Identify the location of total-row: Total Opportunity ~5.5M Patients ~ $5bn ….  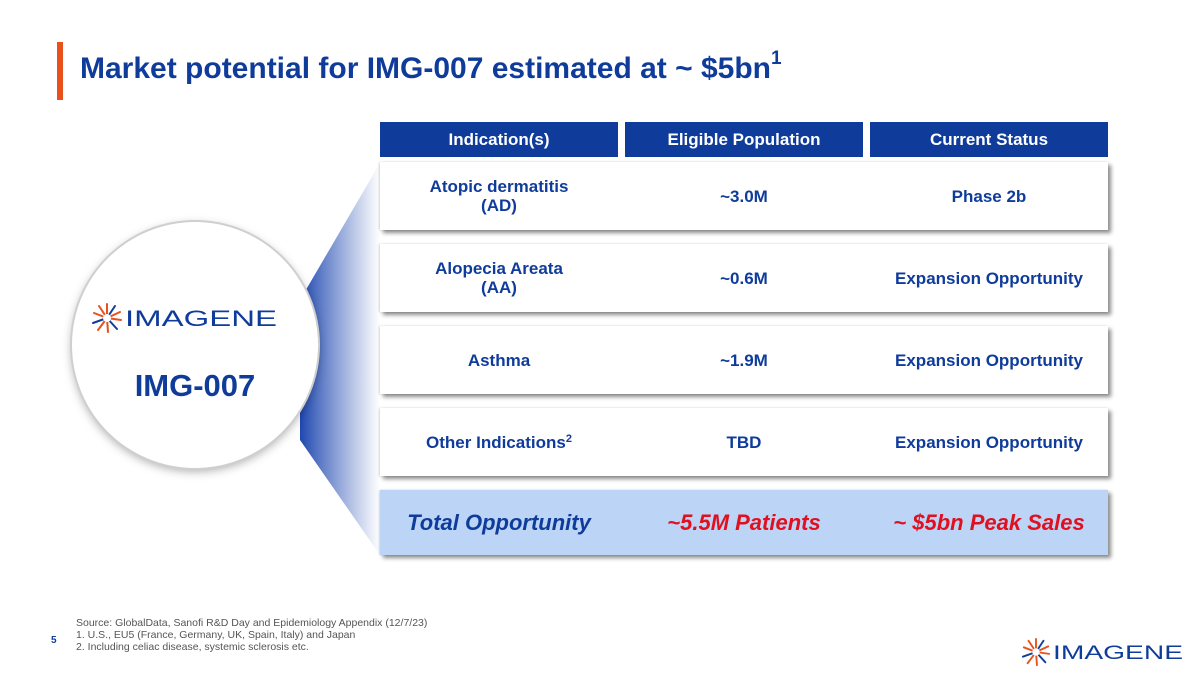
(744, 522).